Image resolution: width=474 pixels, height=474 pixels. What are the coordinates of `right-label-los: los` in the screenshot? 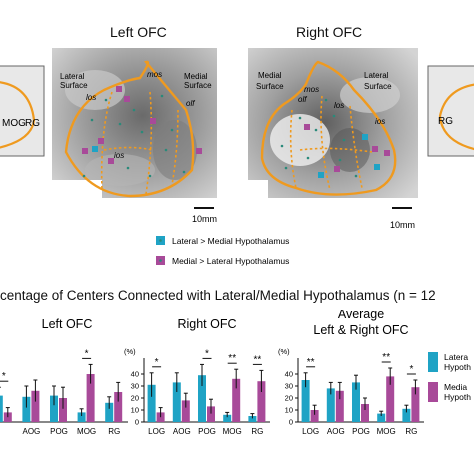 It's located at (339, 105).